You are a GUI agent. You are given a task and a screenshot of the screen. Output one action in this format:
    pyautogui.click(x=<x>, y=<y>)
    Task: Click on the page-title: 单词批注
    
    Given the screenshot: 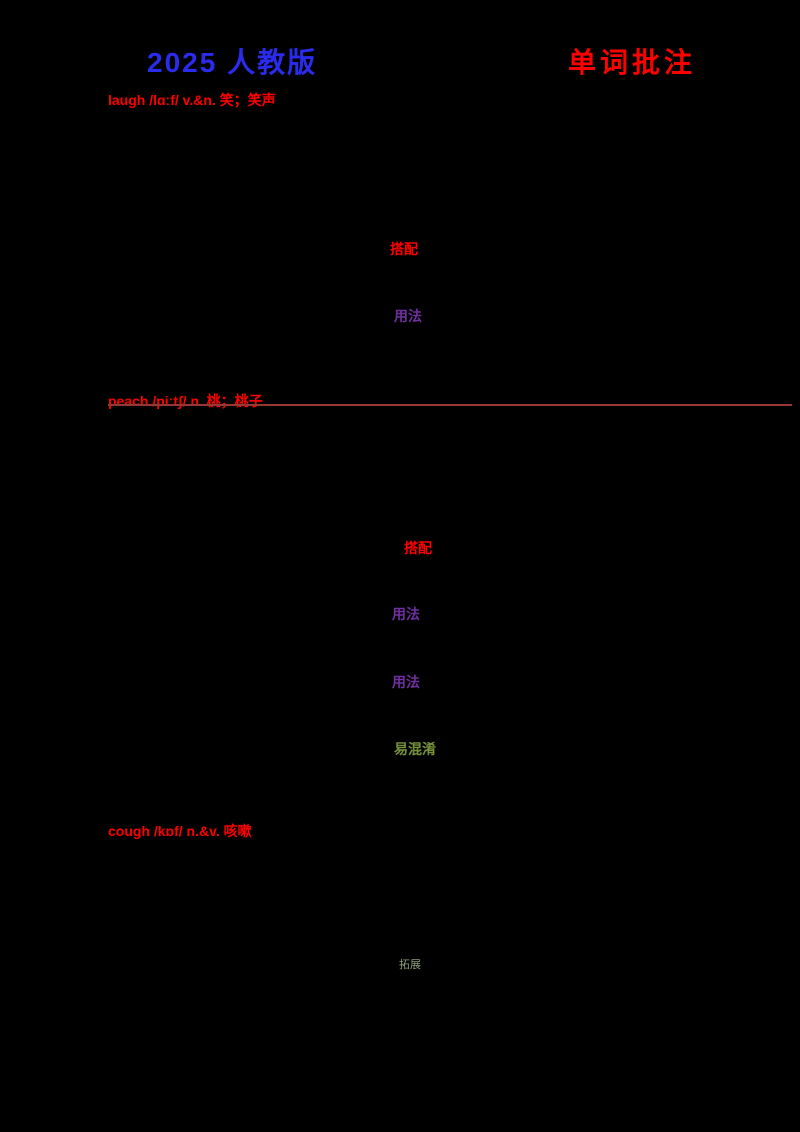 What is the action you would take?
    pyautogui.click(x=632, y=62)
    